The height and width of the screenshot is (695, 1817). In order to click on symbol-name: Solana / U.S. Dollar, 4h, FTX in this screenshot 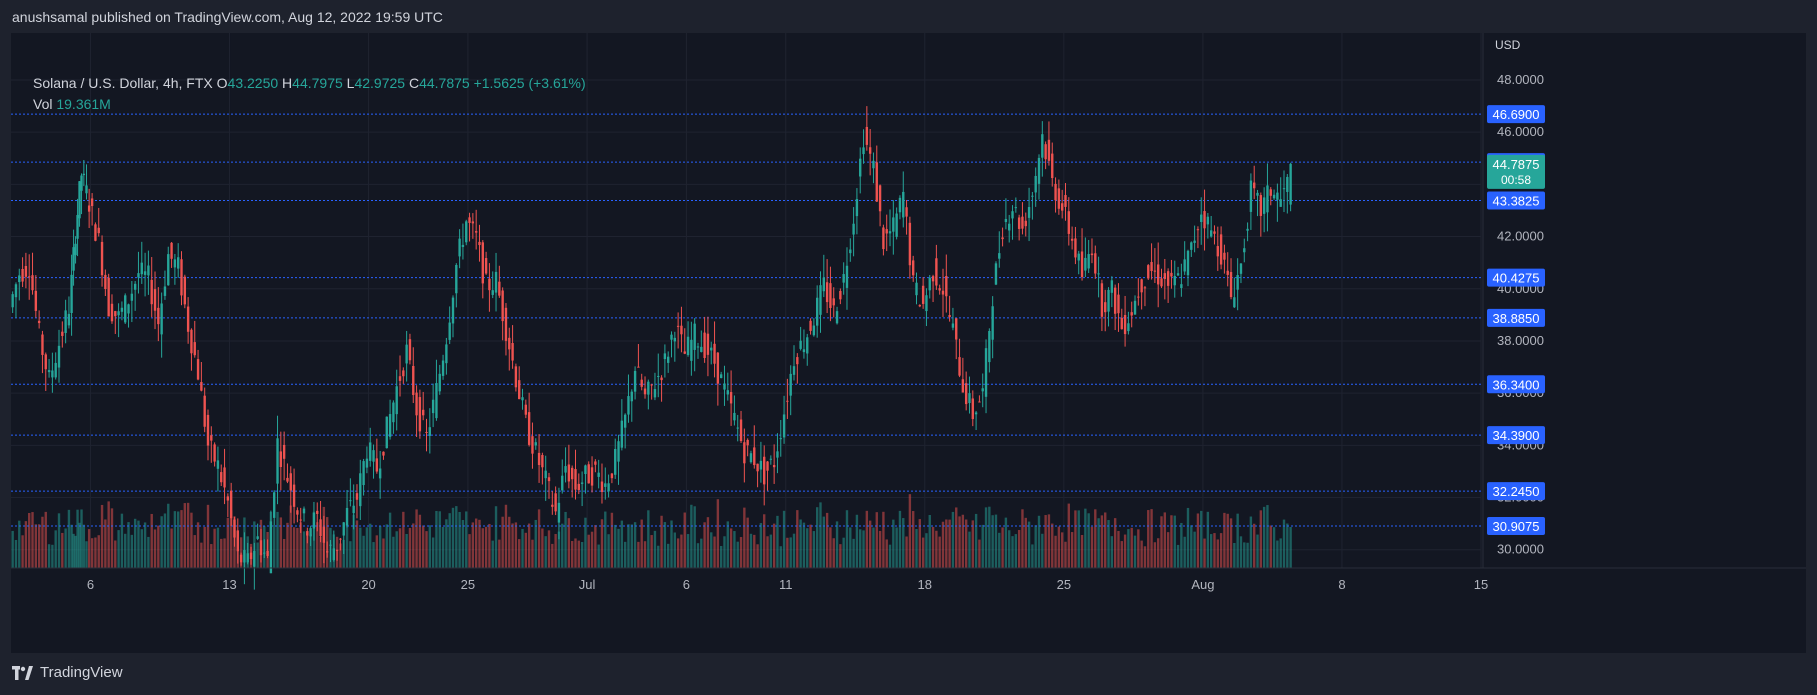, I will do `click(123, 83)`.